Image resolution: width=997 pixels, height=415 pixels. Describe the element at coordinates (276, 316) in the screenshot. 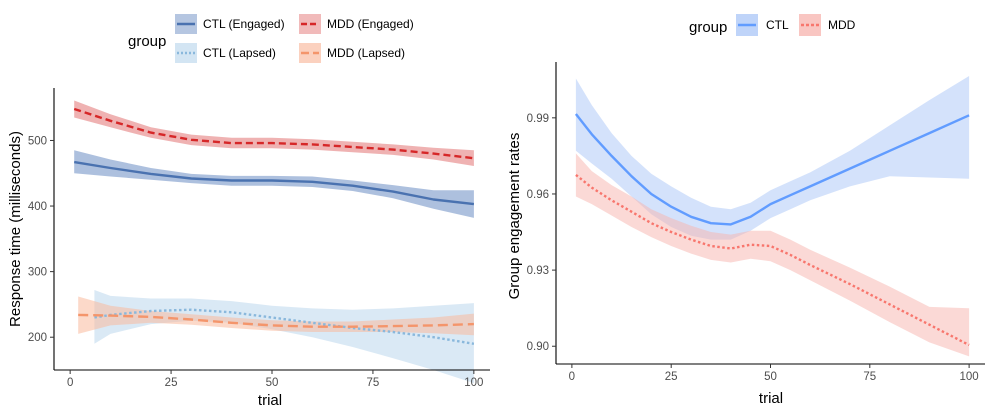

I see `left-band-mdd-lapsed` at that location.